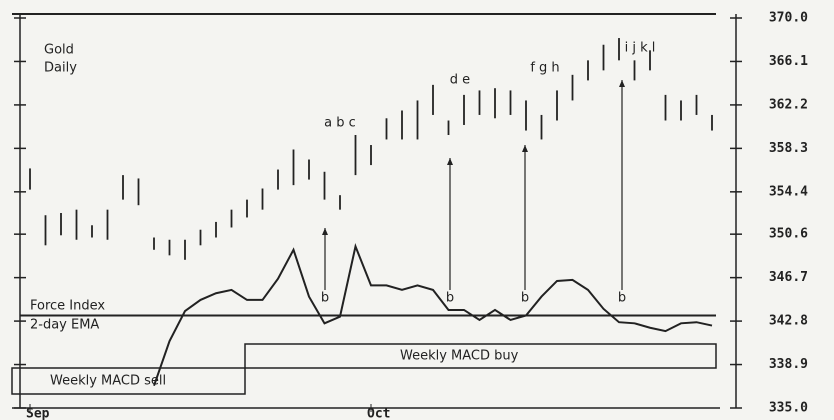  I want to click on macd-label: Weekly MACD sell, so click(108, 381).